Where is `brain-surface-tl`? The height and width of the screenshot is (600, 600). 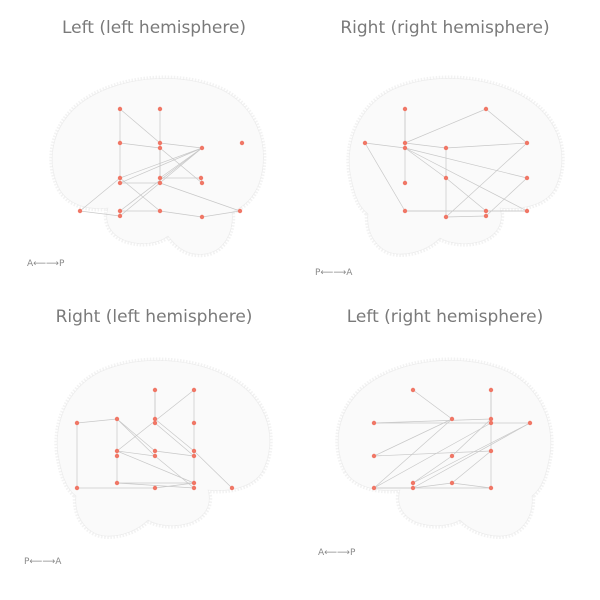 brain-surface-tl is located at coordinates (157, 166).